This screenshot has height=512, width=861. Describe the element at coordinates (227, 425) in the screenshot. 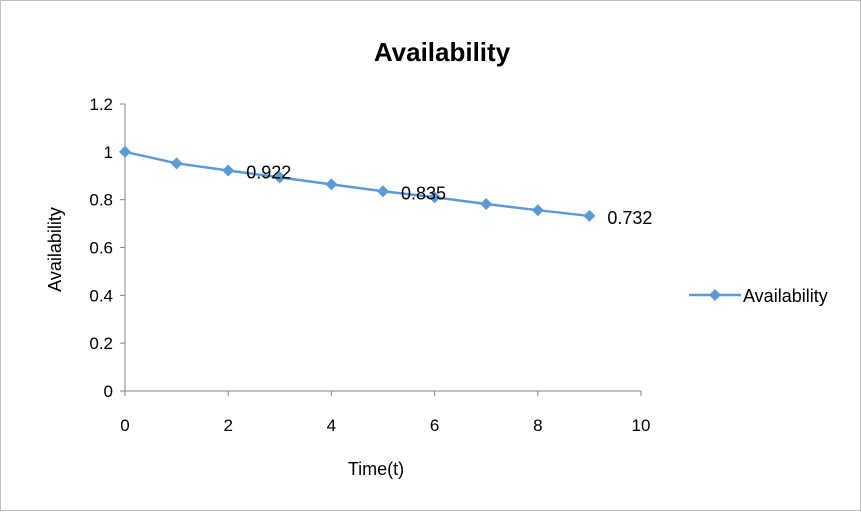

I see `x-tick-label: 2` at that location.